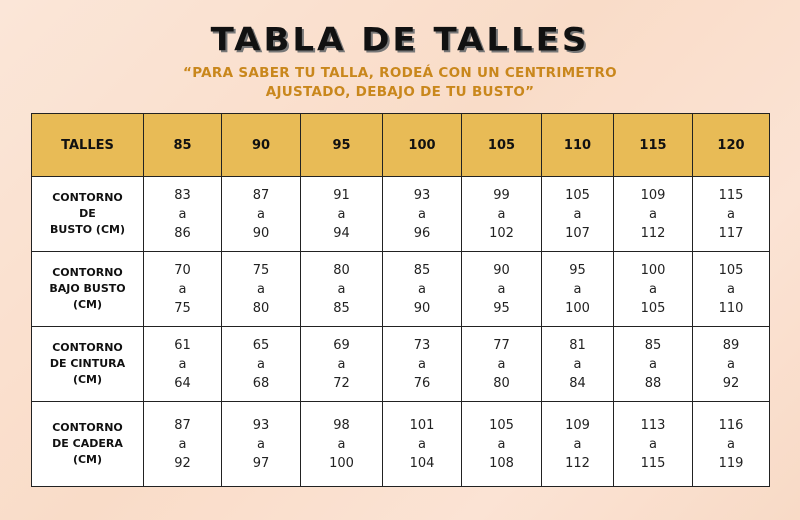  I want to click on measurement-cell: 113 a 115, so click(653, 444).